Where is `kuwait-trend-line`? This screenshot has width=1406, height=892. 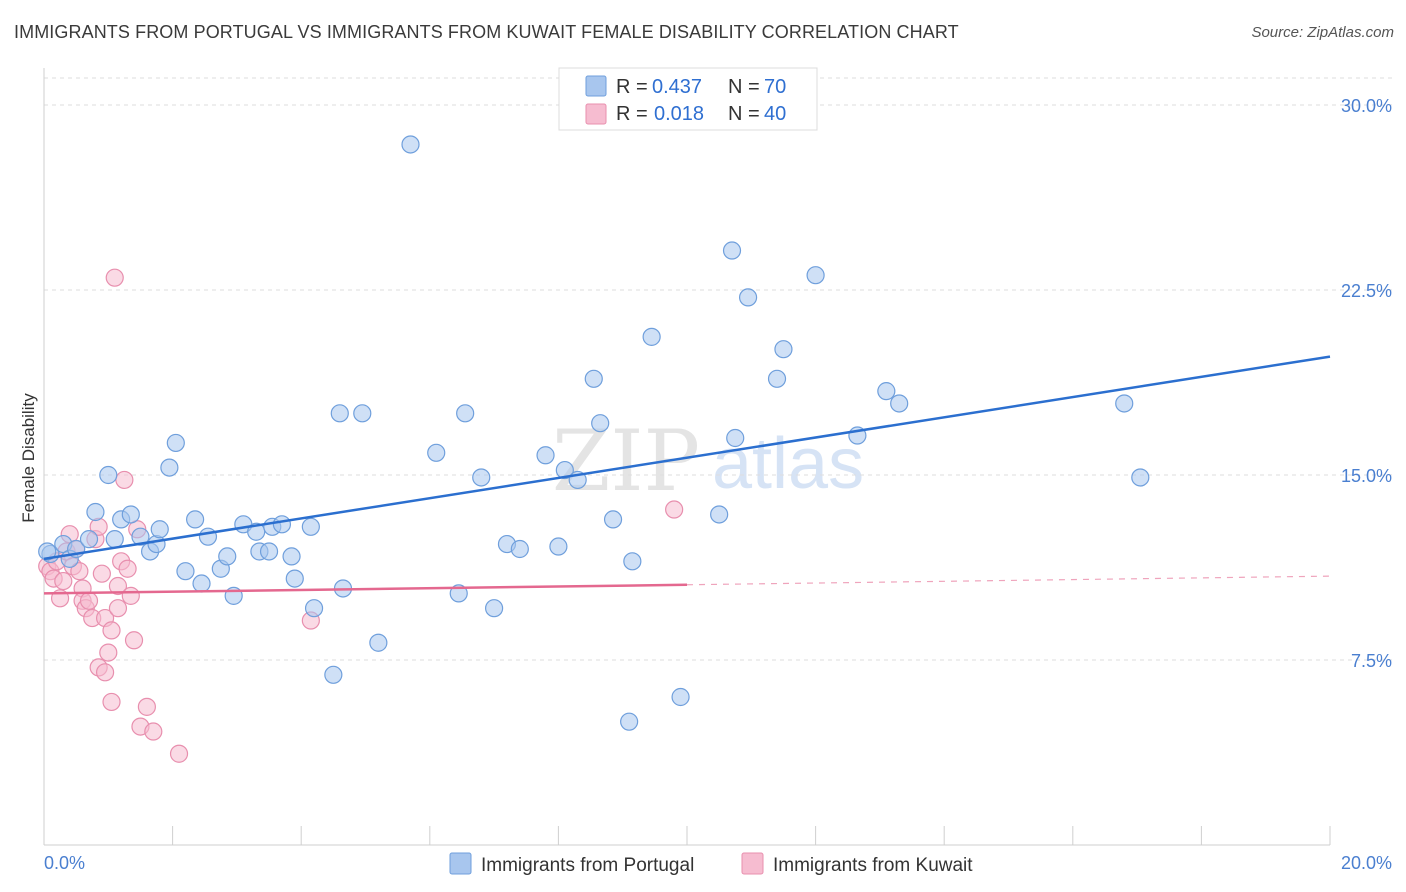 kuwait-trend-line is located at coordinates (365, 589).